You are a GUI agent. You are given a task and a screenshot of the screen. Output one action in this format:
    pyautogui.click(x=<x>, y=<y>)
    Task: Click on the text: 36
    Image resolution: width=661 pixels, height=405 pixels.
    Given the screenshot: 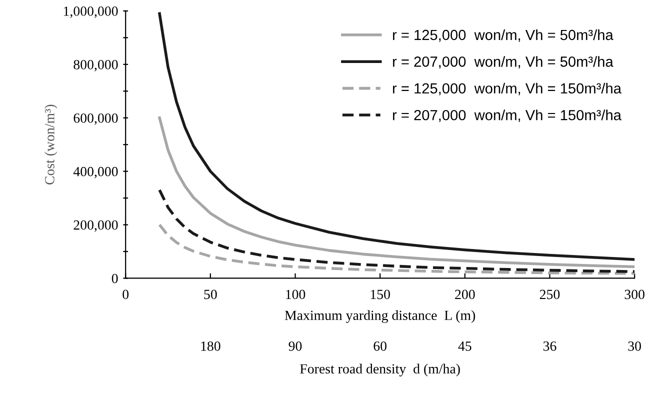 What is the action you would take?
    pyautogui.click(x=549, y=346)
    